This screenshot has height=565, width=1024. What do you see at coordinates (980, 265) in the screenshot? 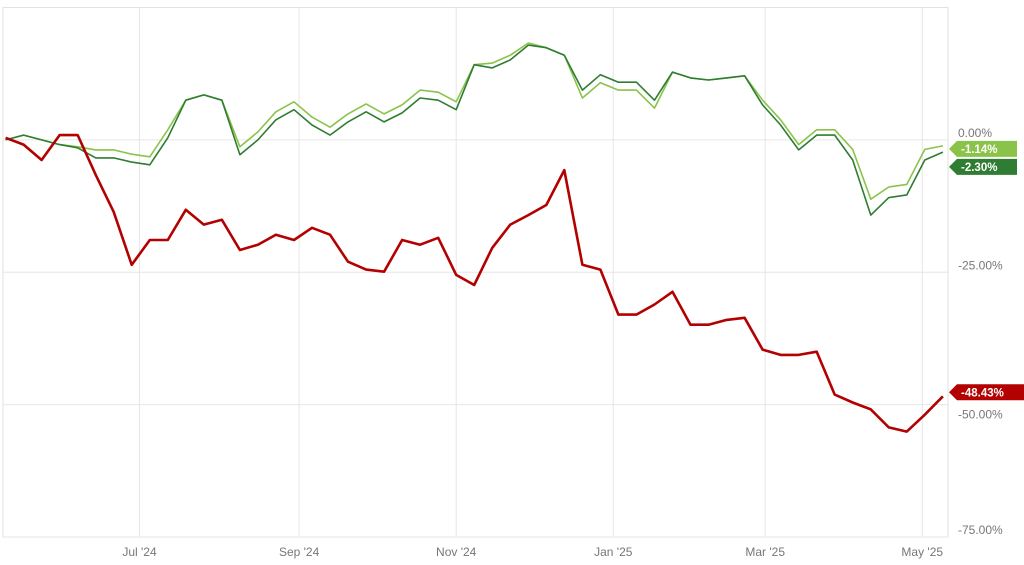
I see `y-tick-label: -25.00%` at bounding box center [980, 265].